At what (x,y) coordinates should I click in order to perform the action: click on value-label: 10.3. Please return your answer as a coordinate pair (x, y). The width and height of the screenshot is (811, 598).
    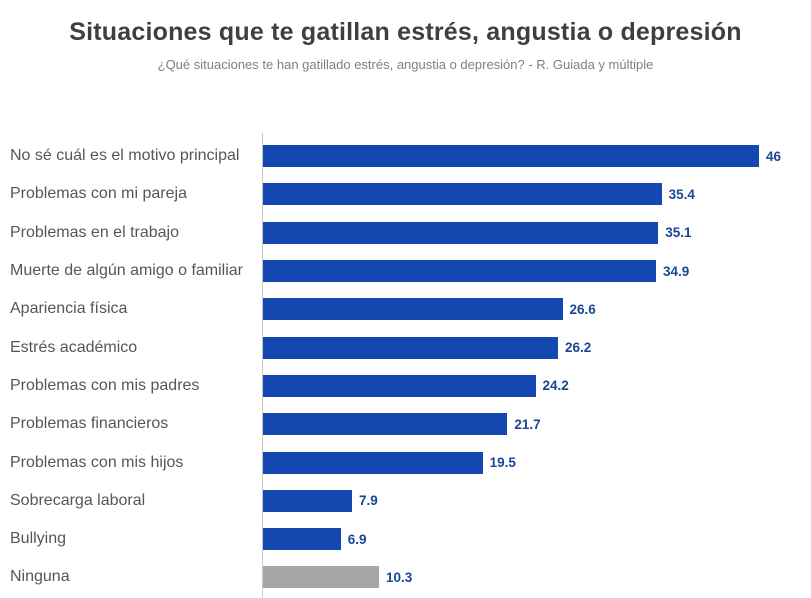
    Looking at the image, I should click on (399, 577).